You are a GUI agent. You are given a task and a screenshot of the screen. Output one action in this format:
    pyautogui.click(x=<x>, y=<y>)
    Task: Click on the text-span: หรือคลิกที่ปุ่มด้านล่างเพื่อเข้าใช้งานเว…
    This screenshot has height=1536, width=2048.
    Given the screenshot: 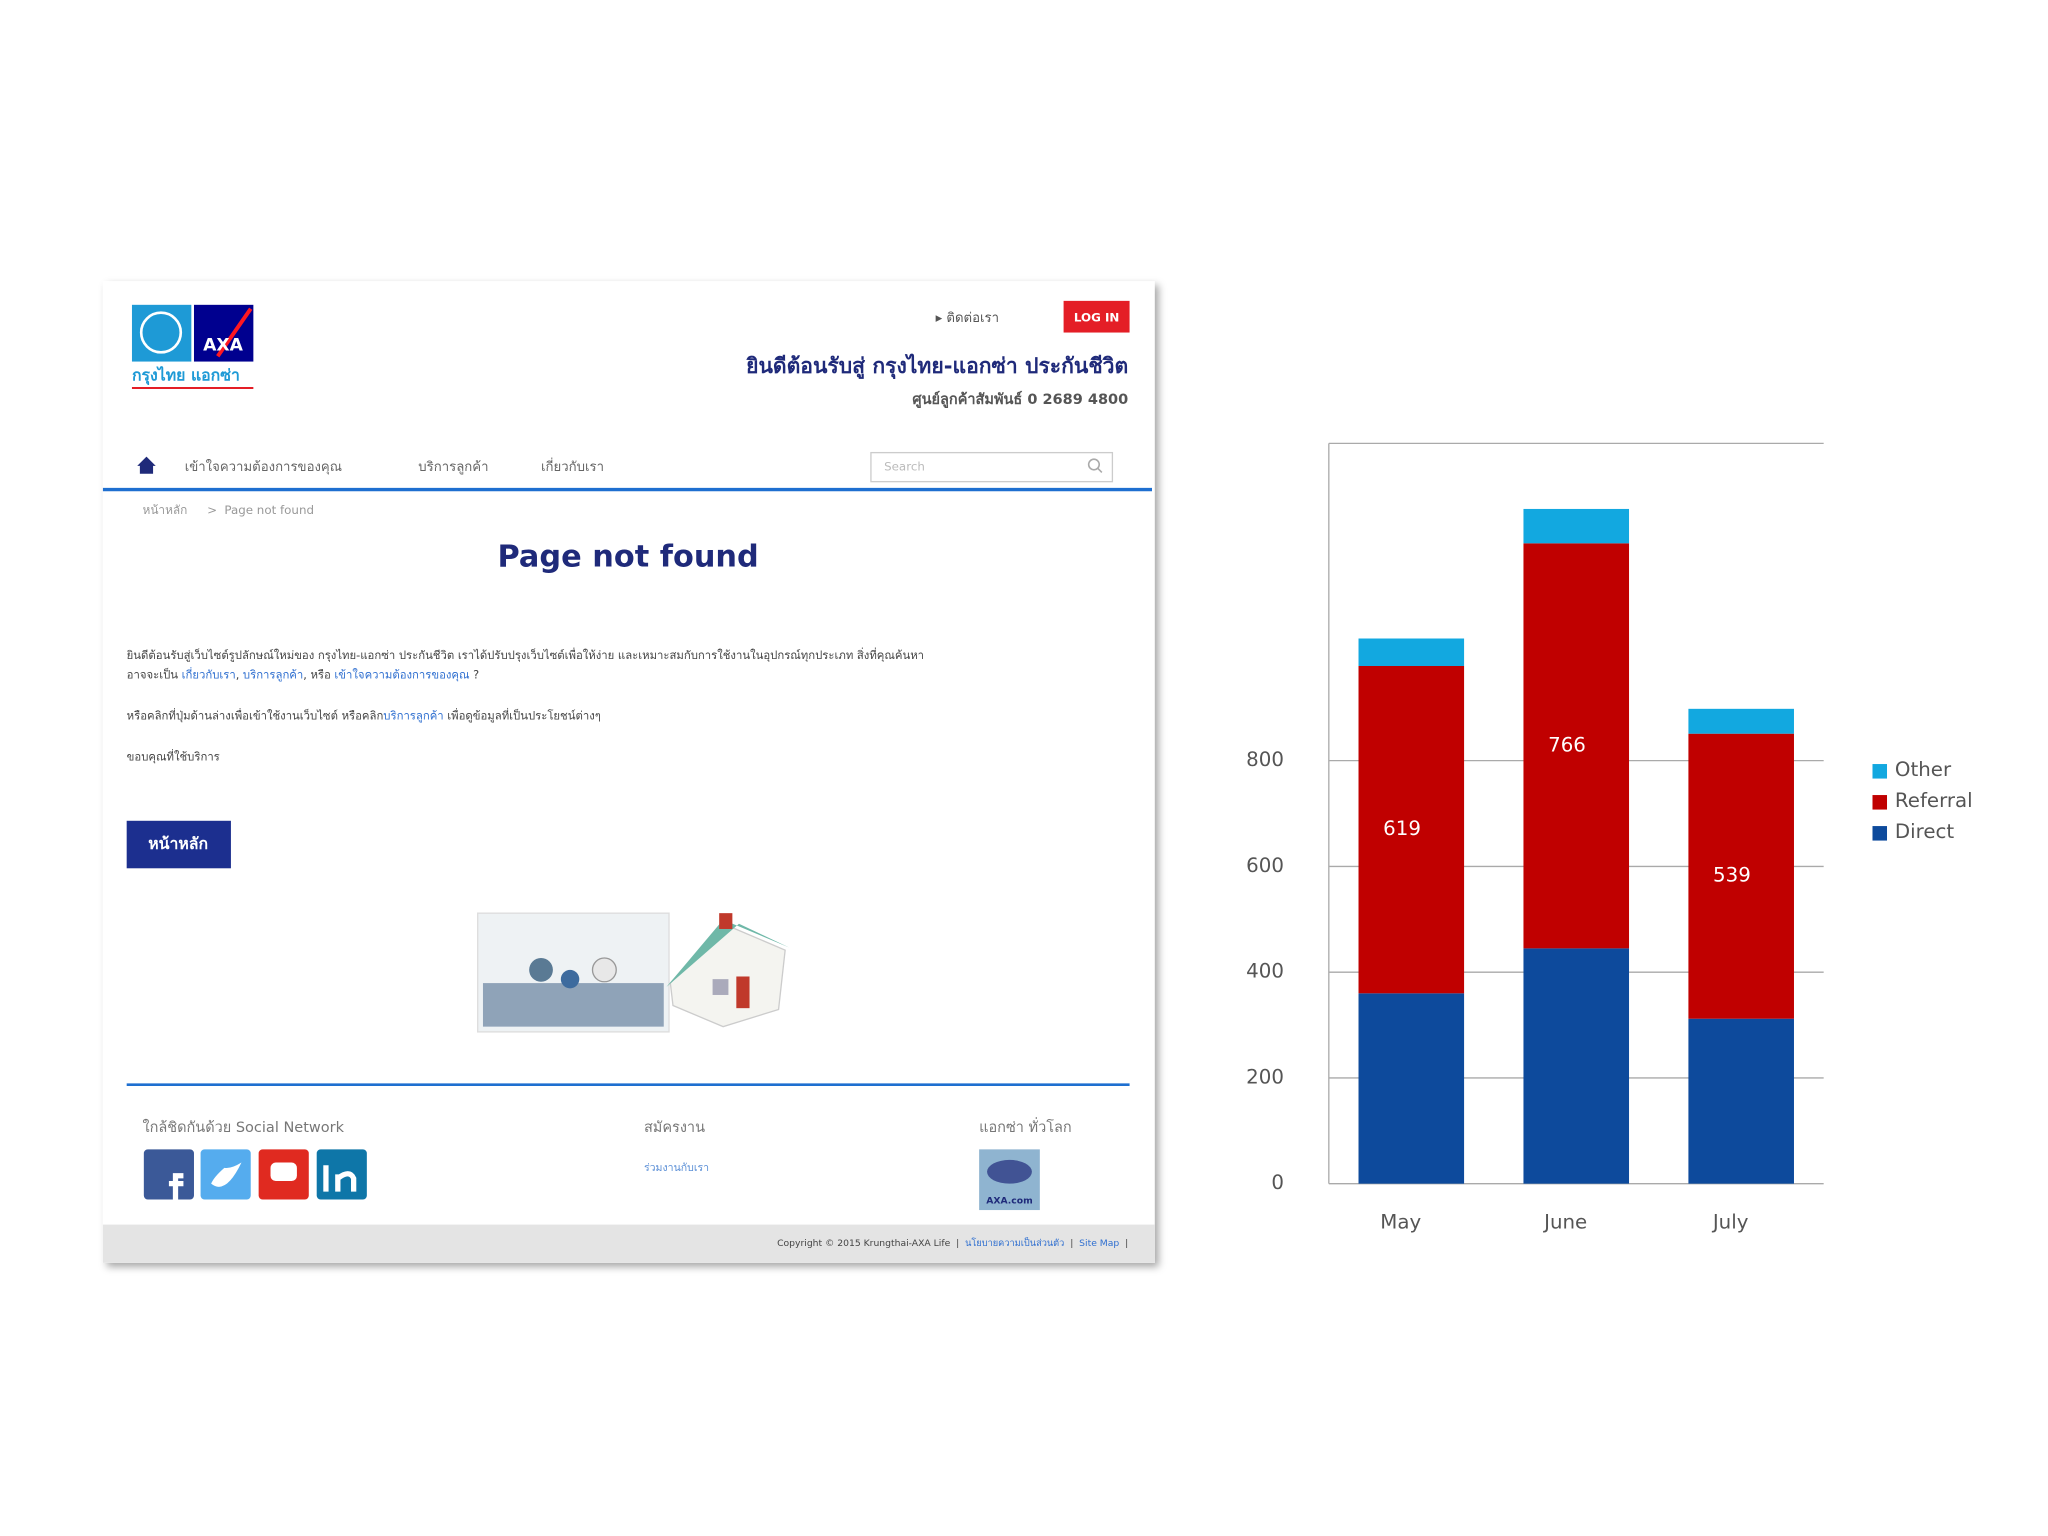 What is the action you would take?
    pyautogui.click(x=255, y=715)
    